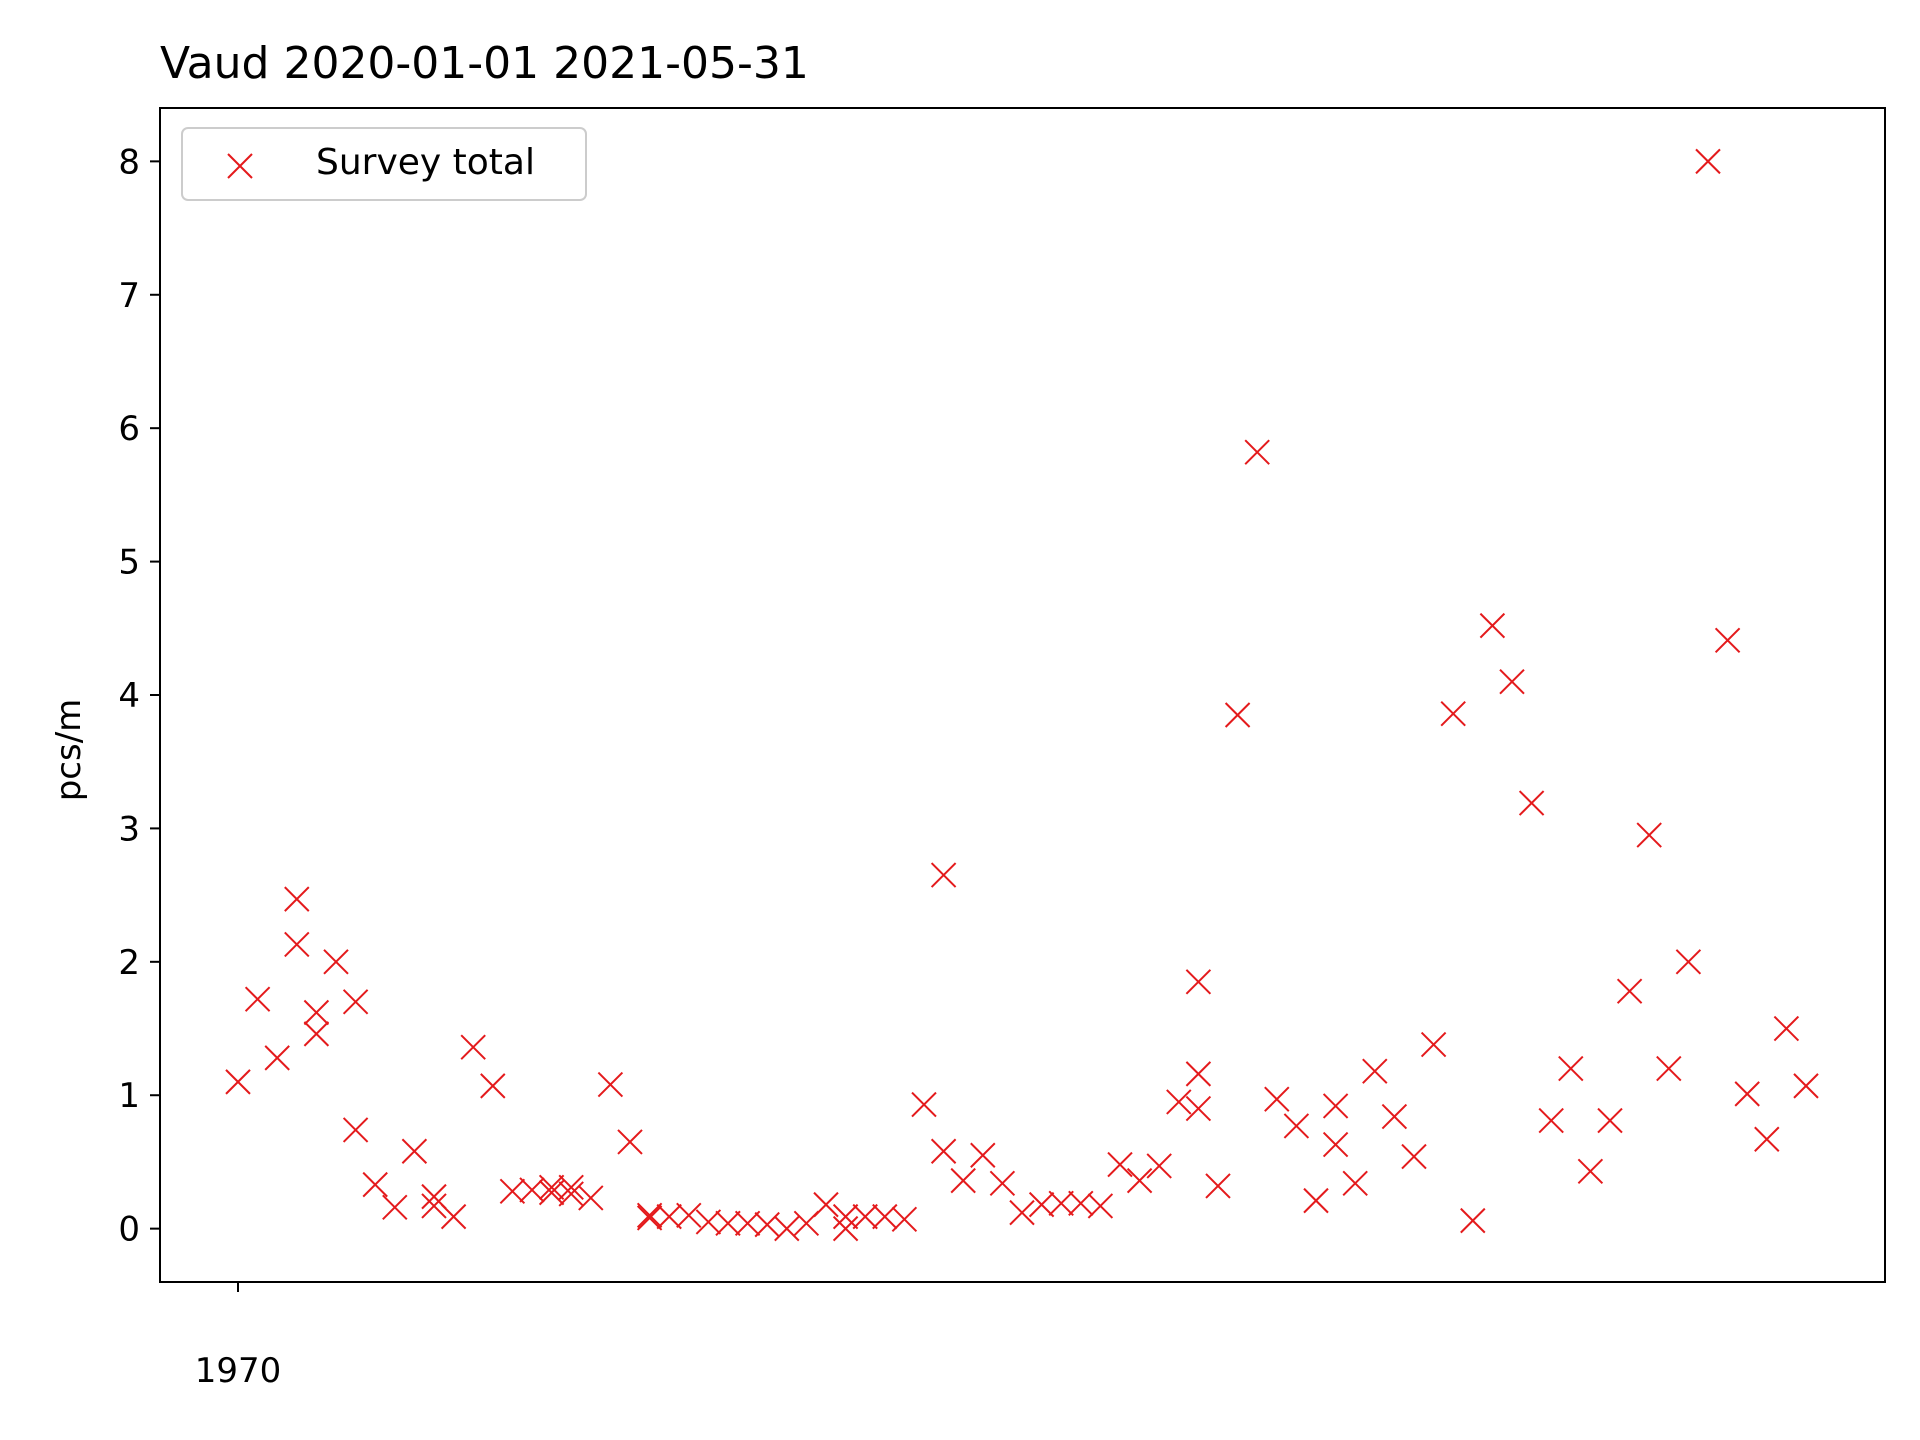 The height and width of the screenshot is (1440, 1920). I want to click on y-tick-label: 8, so click(129, 162).